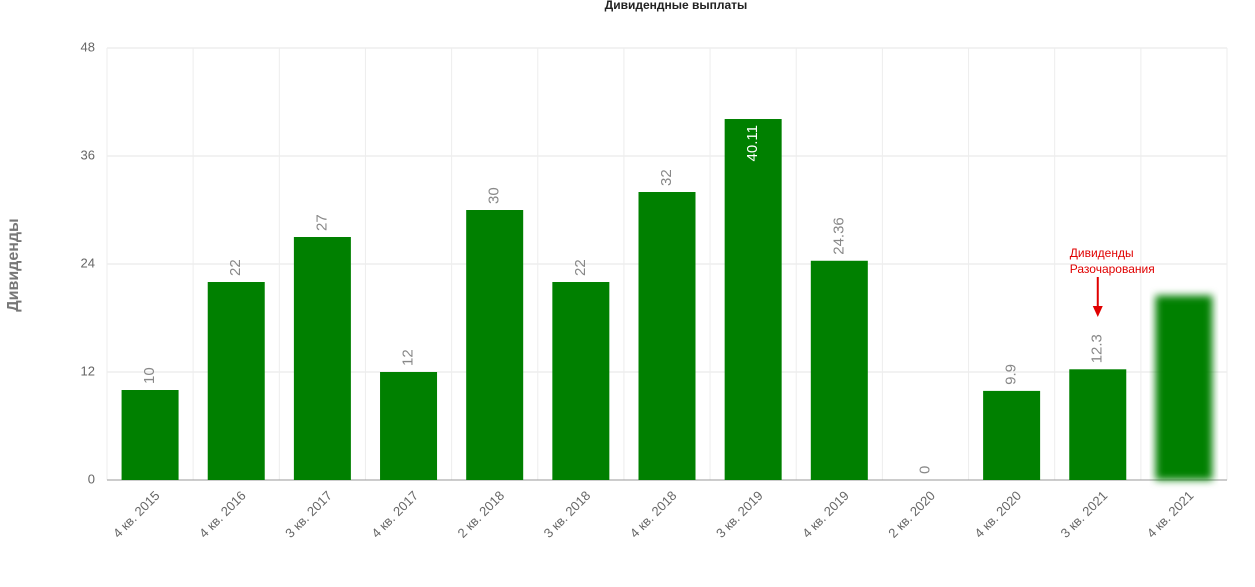  Describe the element at coordinates (149, 375) in the screenshot. I see `value-label: 10` at that location.